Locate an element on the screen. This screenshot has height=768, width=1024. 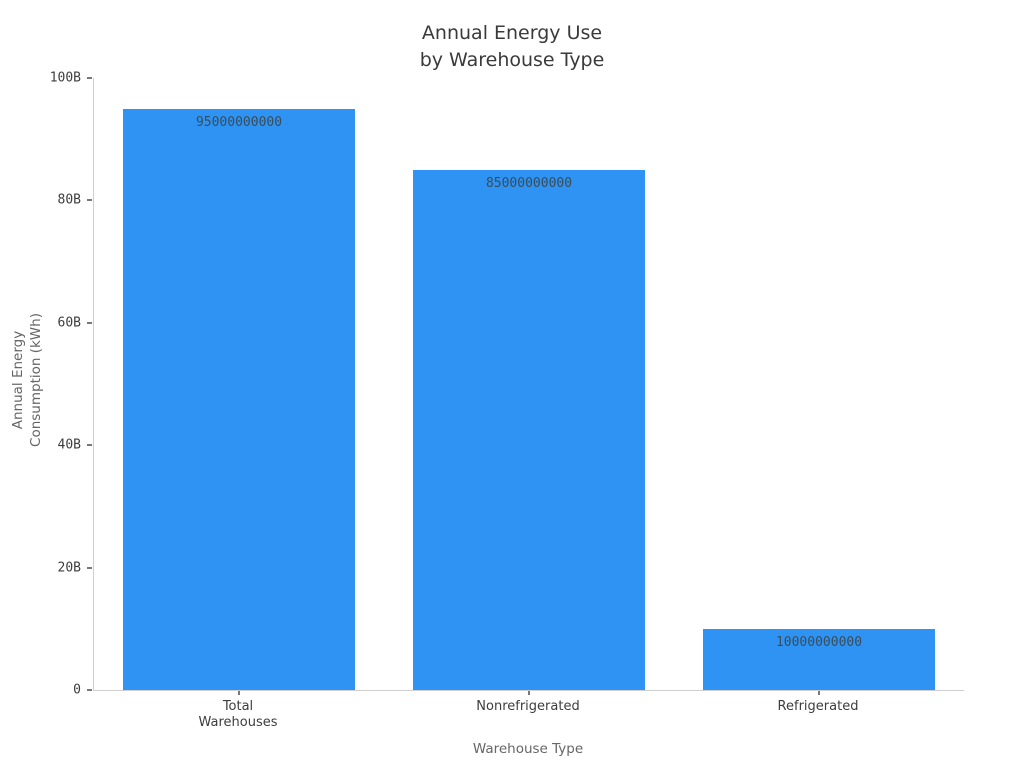
y-axis-title: Annual Energy Consumption (kWh) is located at coordinates (27, 380).